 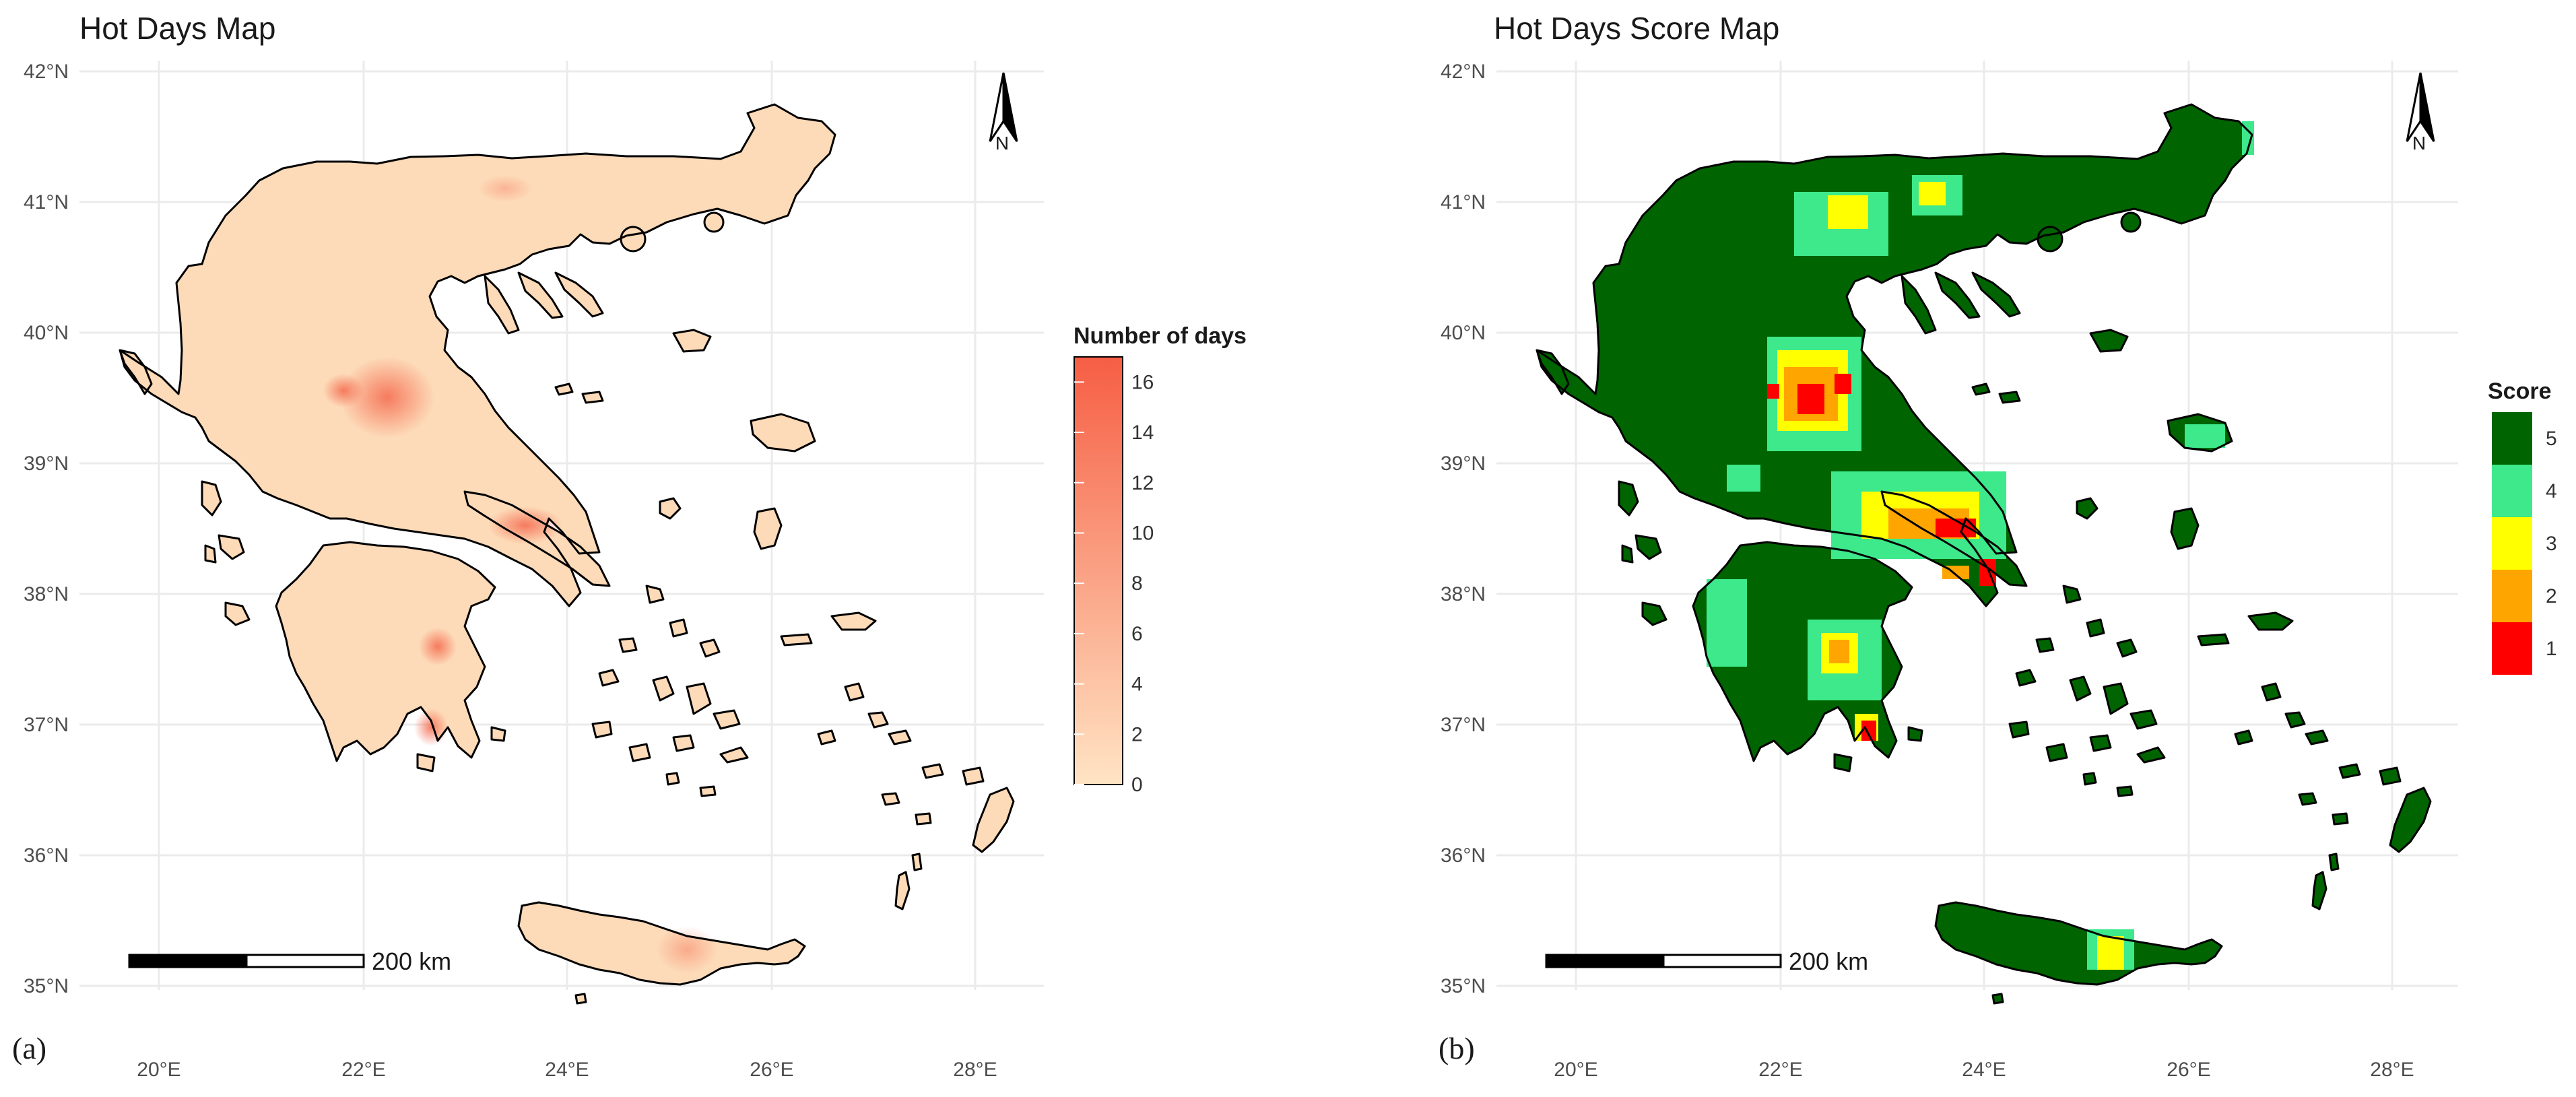 I want to click on hotspot-argolis, so click(x=438, y=646).